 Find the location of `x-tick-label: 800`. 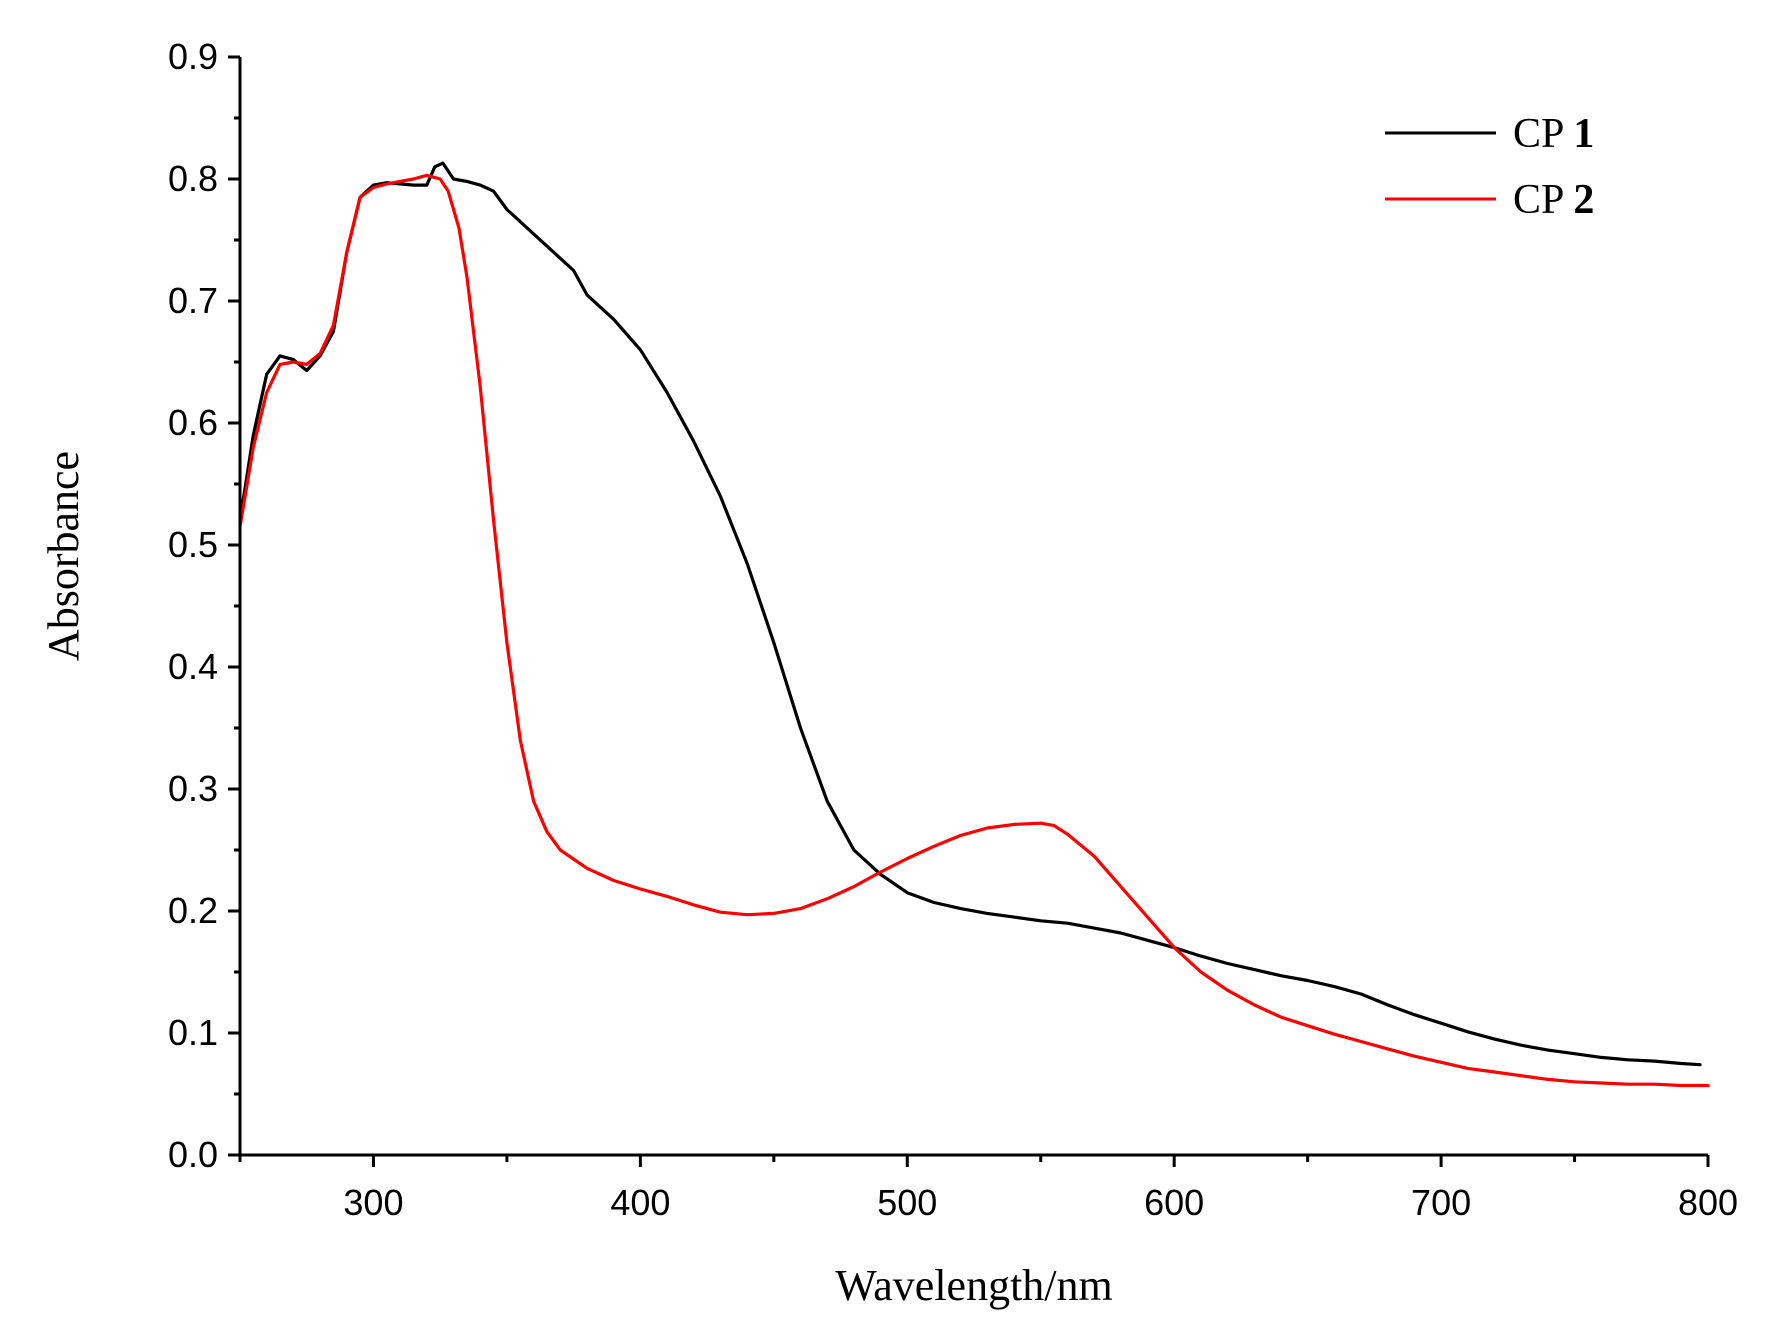

x-tick-label: 800 is located at coordinates (1708, 1202).